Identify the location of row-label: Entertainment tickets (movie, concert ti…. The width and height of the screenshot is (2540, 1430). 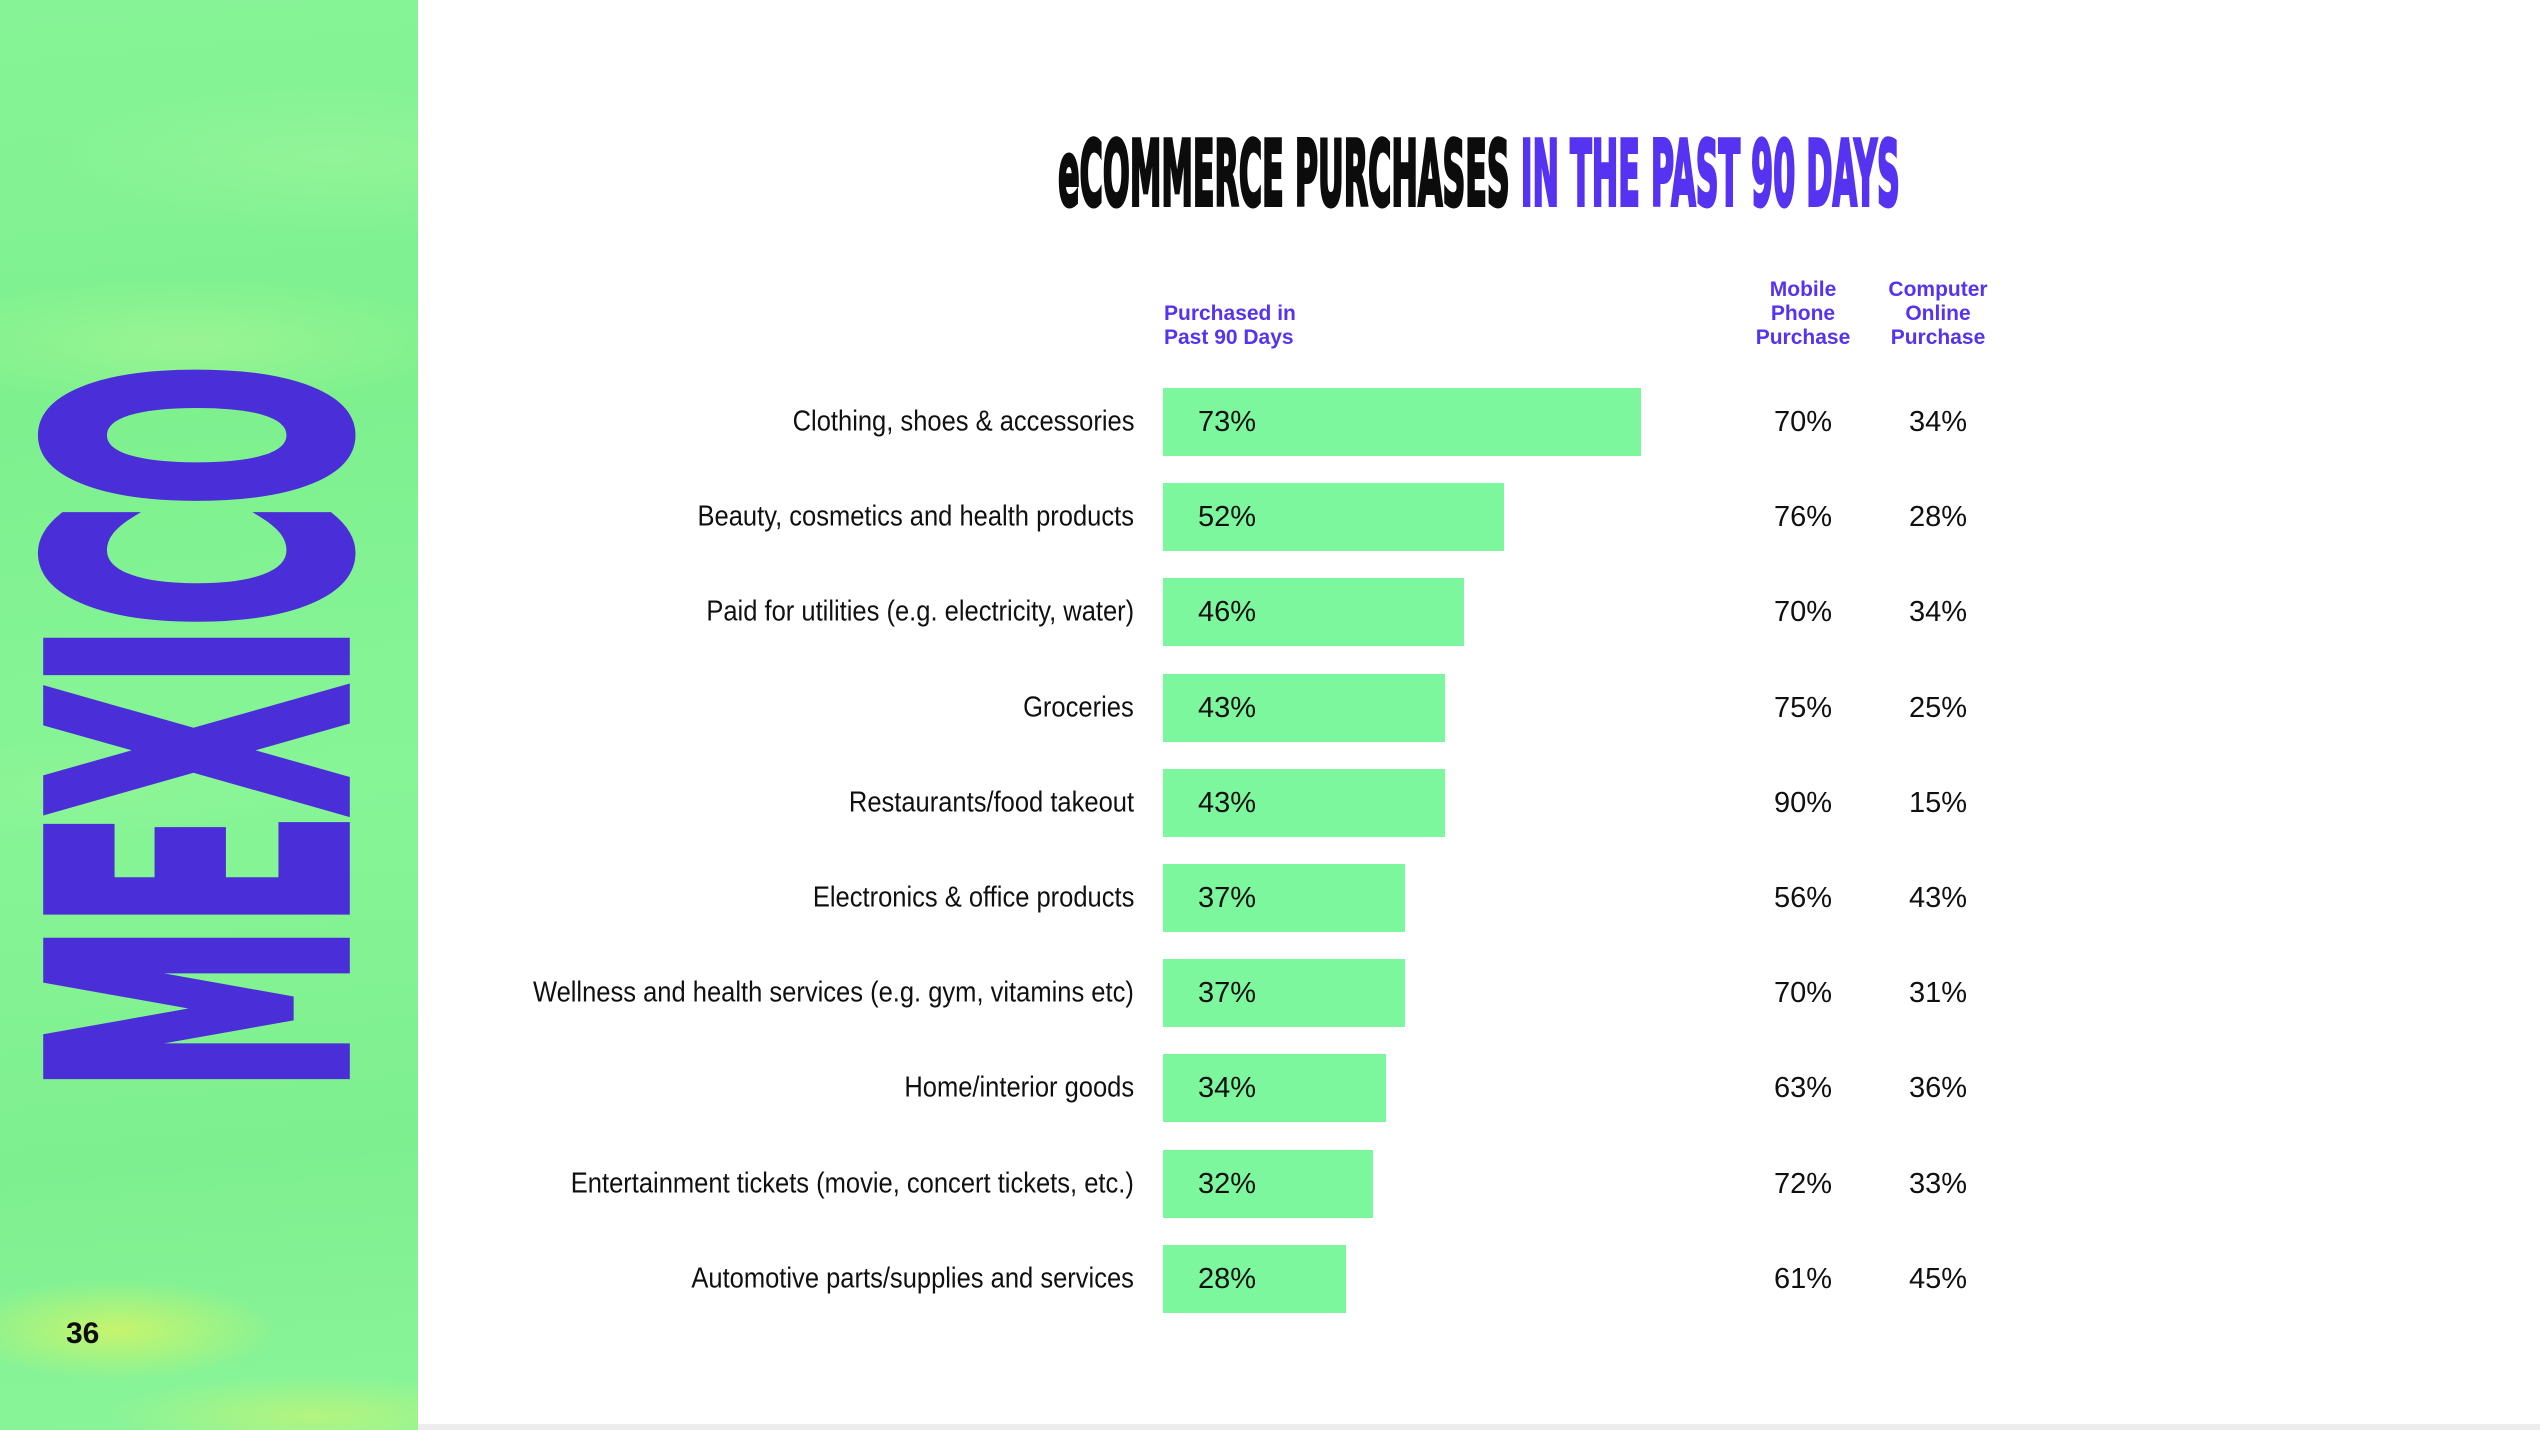
(852, 1183).